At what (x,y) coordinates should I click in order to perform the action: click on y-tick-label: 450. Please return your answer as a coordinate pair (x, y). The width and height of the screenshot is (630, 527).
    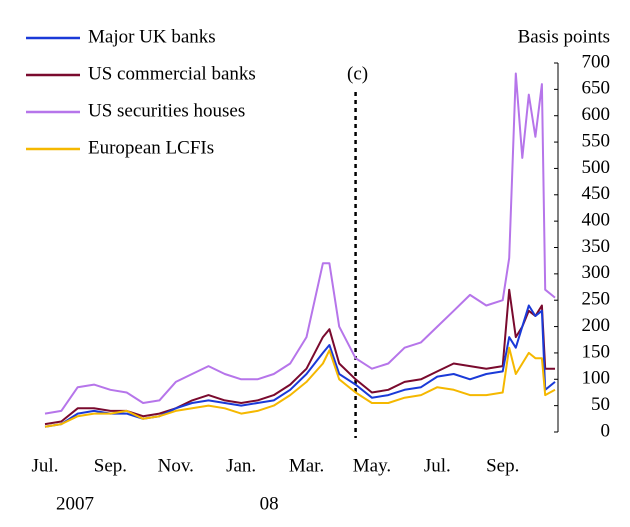
    Looking at the image, I should click on (596, 193).